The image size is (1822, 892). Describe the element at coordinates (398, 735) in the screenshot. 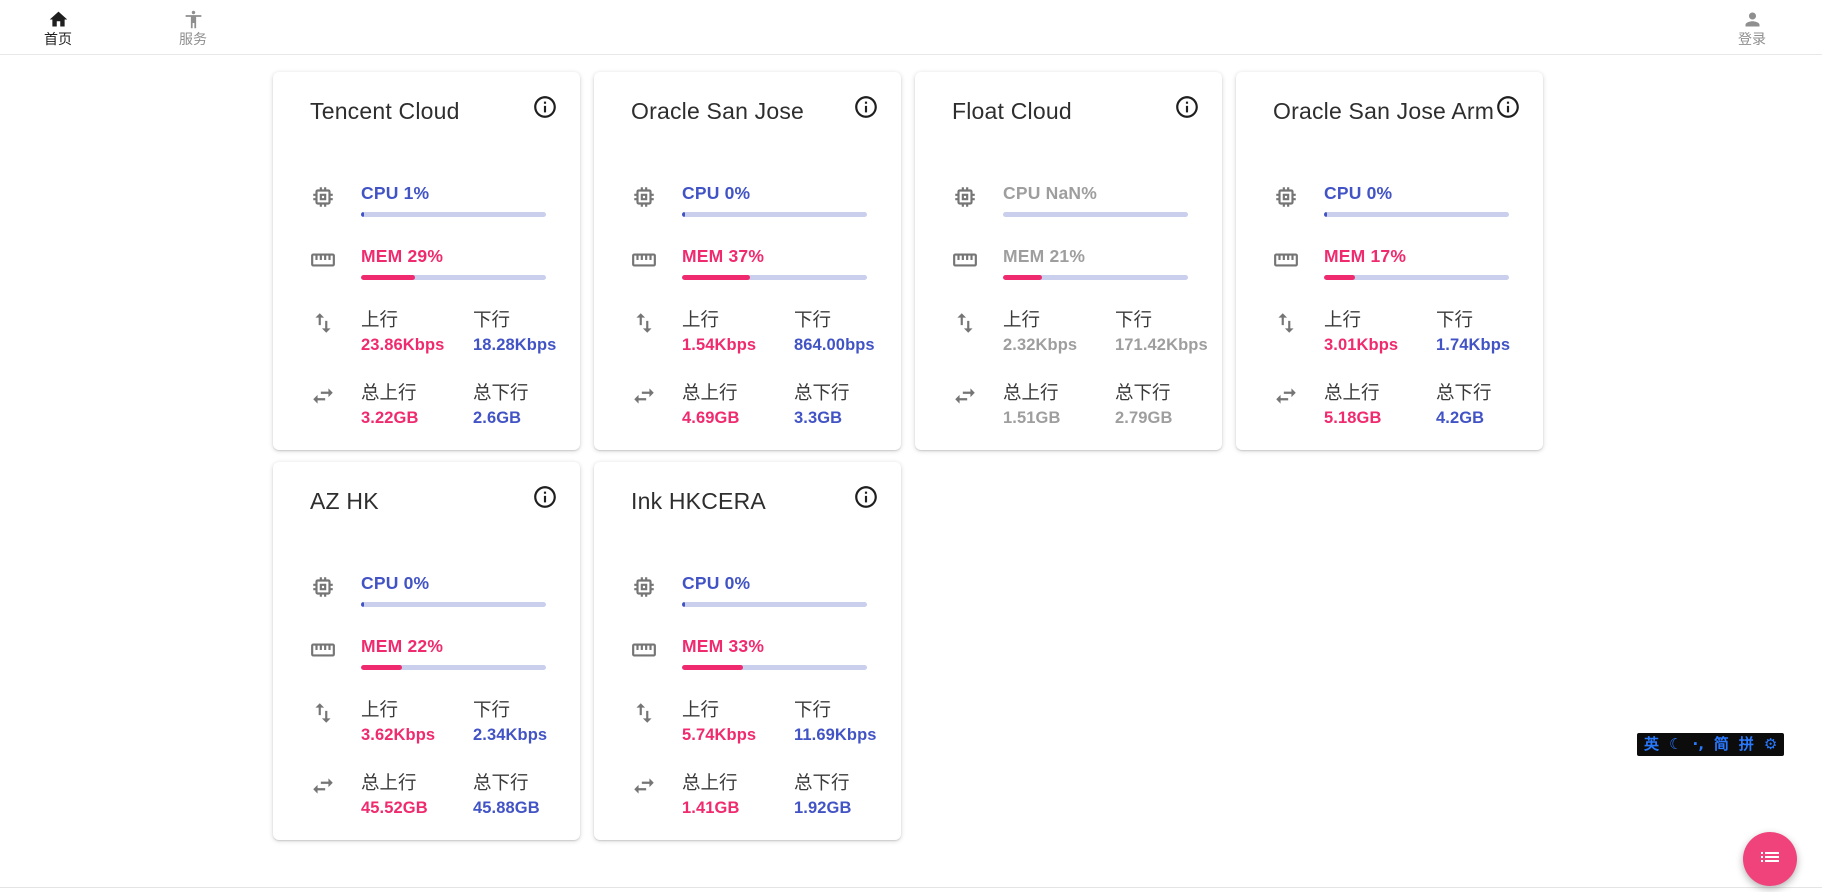

I see `upload-value: 3.62Kbps` at that location.